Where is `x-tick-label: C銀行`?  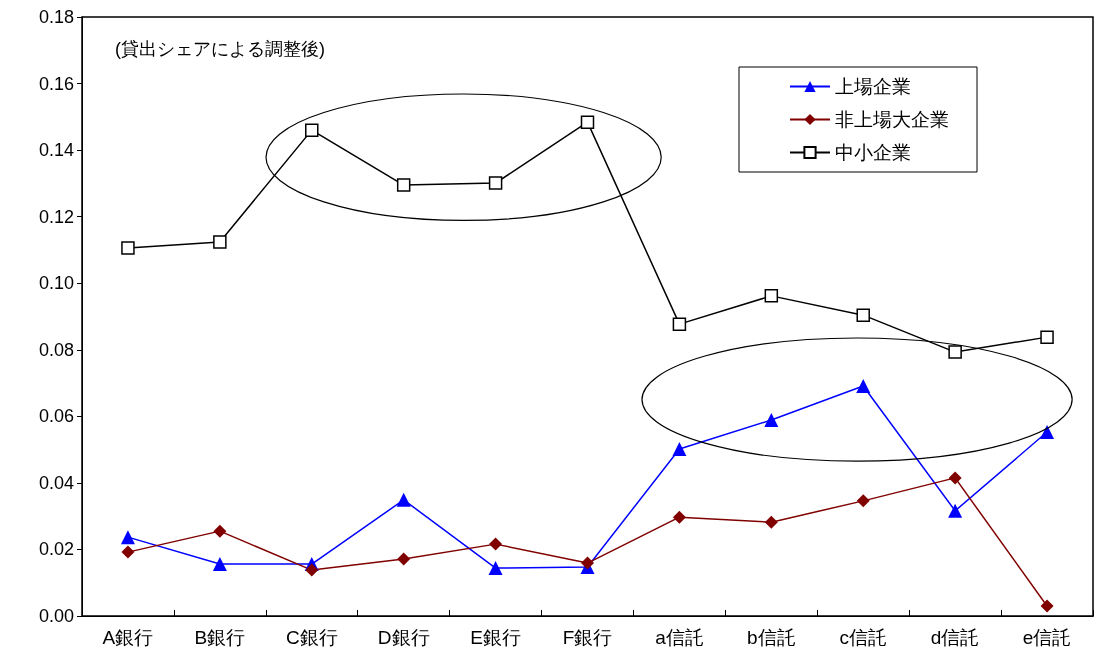
x-tick-label: C銀行 is located at coordinates (311, 637).